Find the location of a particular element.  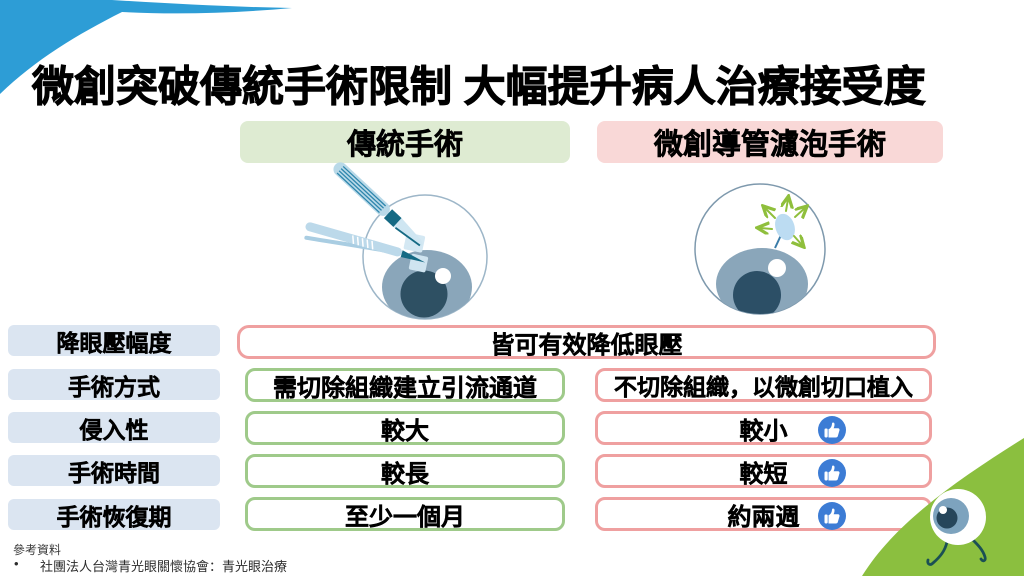

row-label-pressure-reduction: 降眼壓幅度 is located at coordinates (114, 340).